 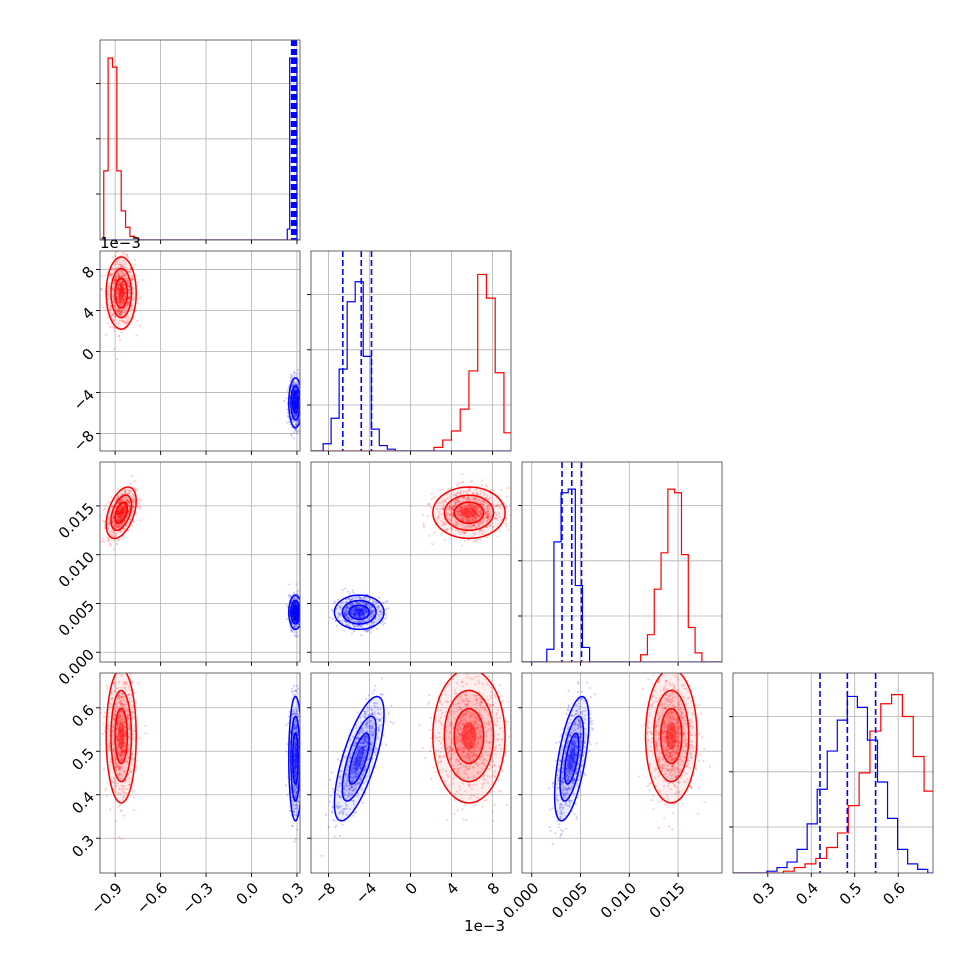 I want to click on panel-frame, so click(x=411, y=351).